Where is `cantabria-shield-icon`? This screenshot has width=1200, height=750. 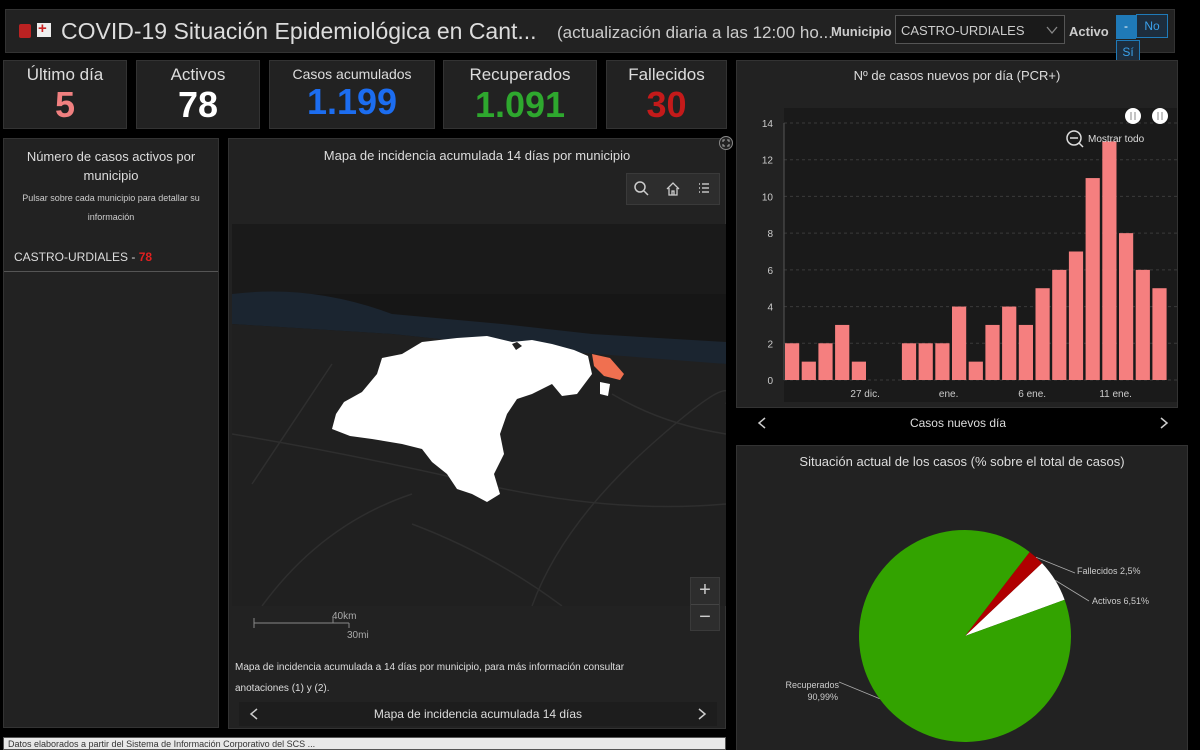
cantabria-shield-icon is located at coordinates (25, 31).